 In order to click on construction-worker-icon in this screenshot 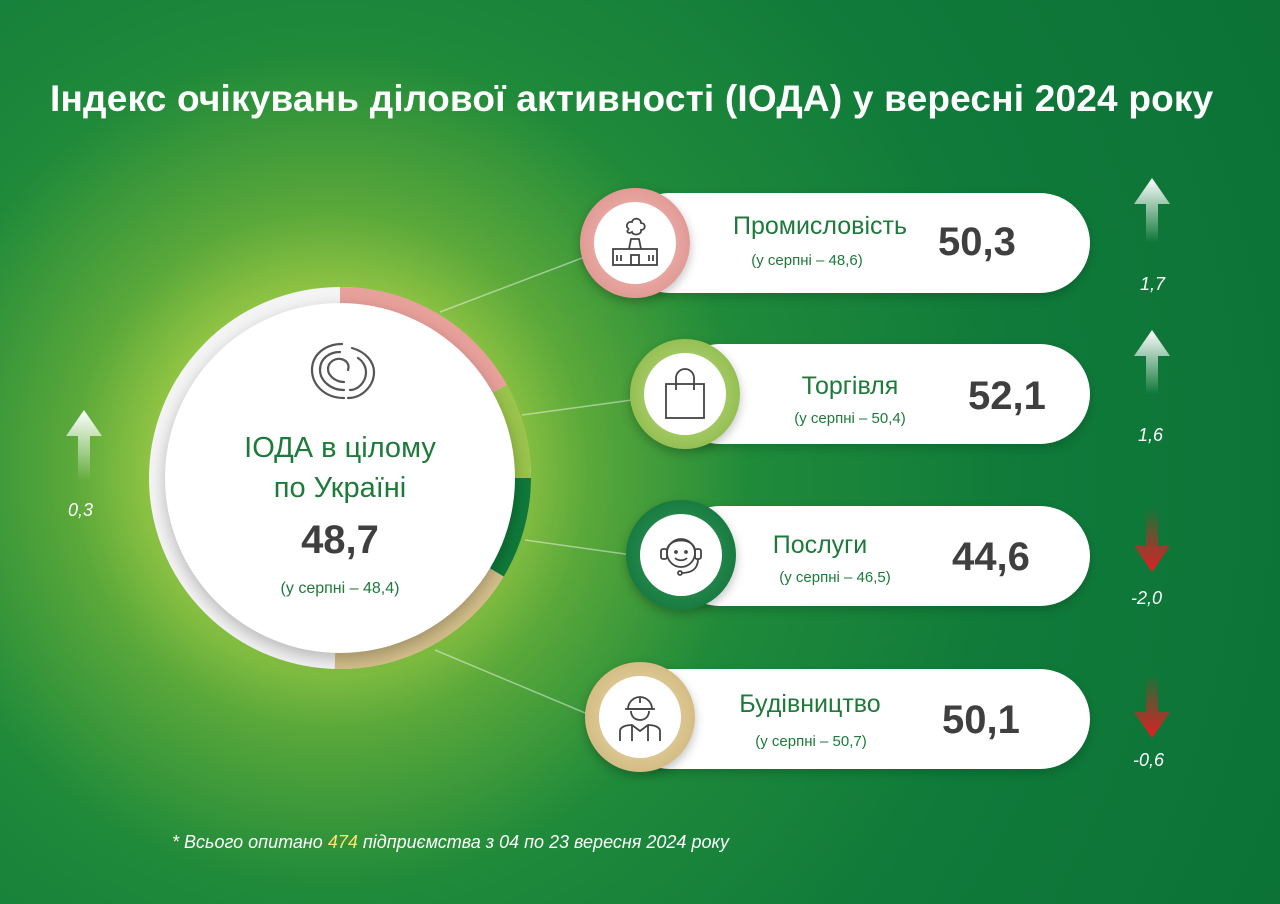, I will do `click(640, 718)`.